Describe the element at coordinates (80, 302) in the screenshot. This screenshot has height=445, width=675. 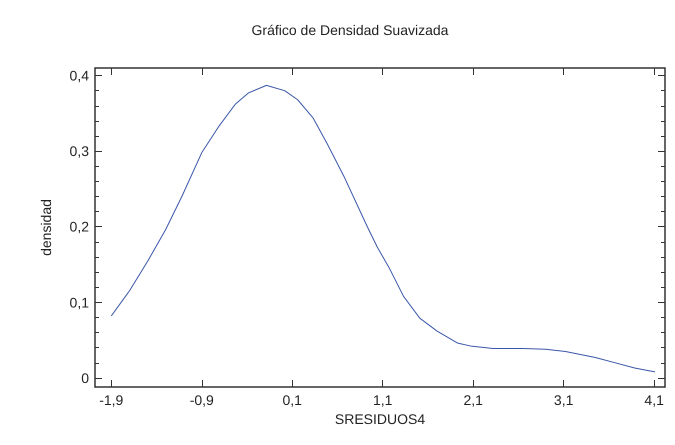
I see `y-tick-label: 0,1` at that location.